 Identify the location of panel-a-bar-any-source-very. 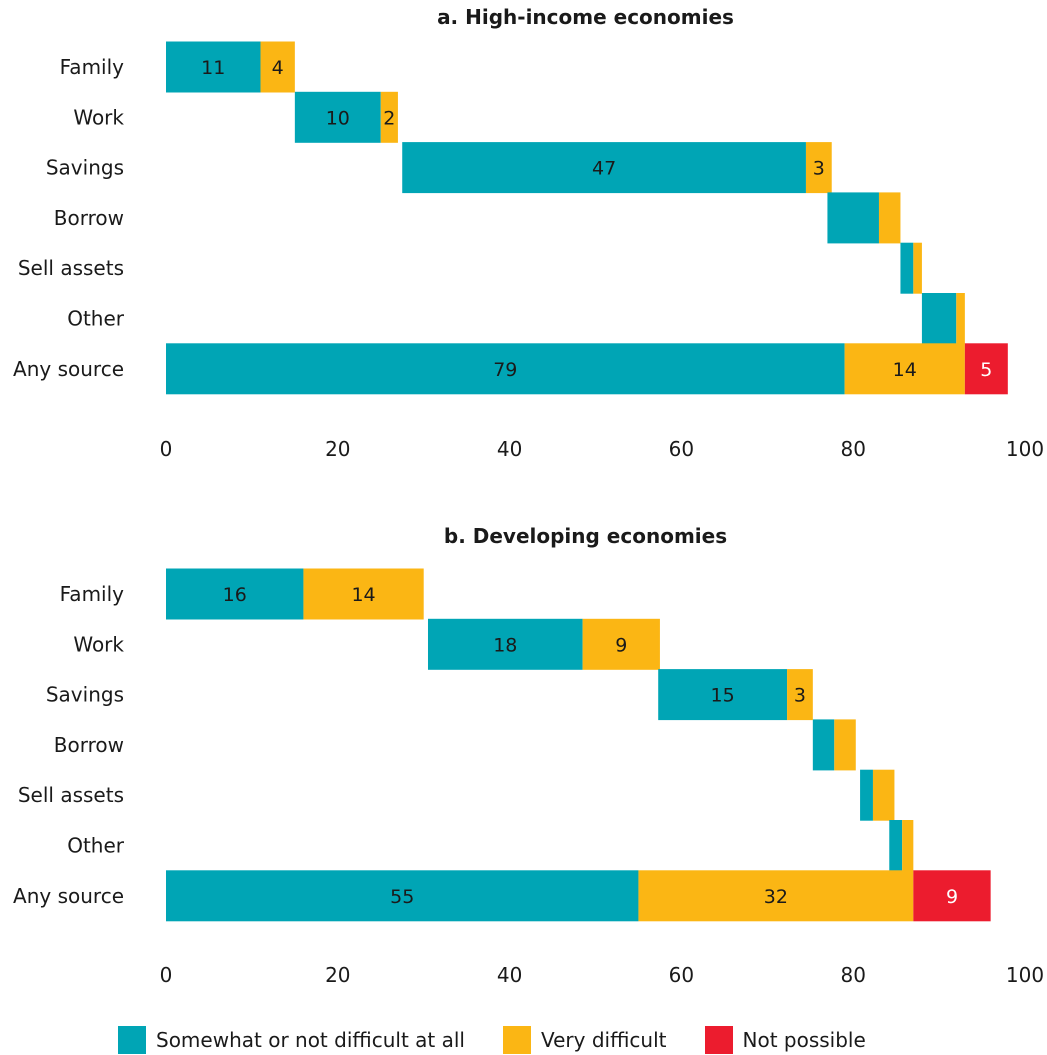
(904, 369).